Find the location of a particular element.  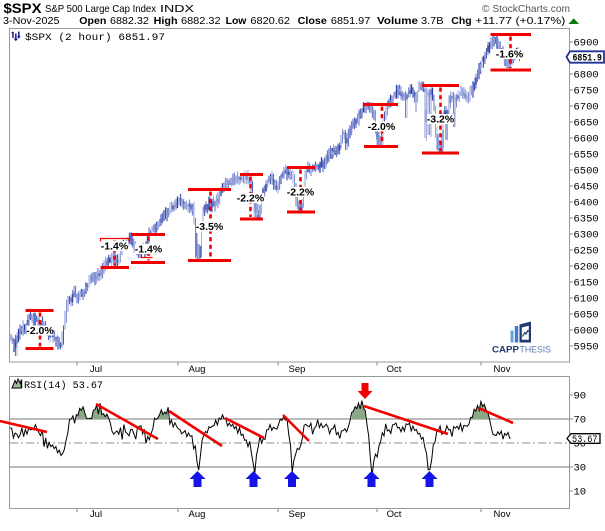

svg-text: 10 is located at coordinates (580, 493).